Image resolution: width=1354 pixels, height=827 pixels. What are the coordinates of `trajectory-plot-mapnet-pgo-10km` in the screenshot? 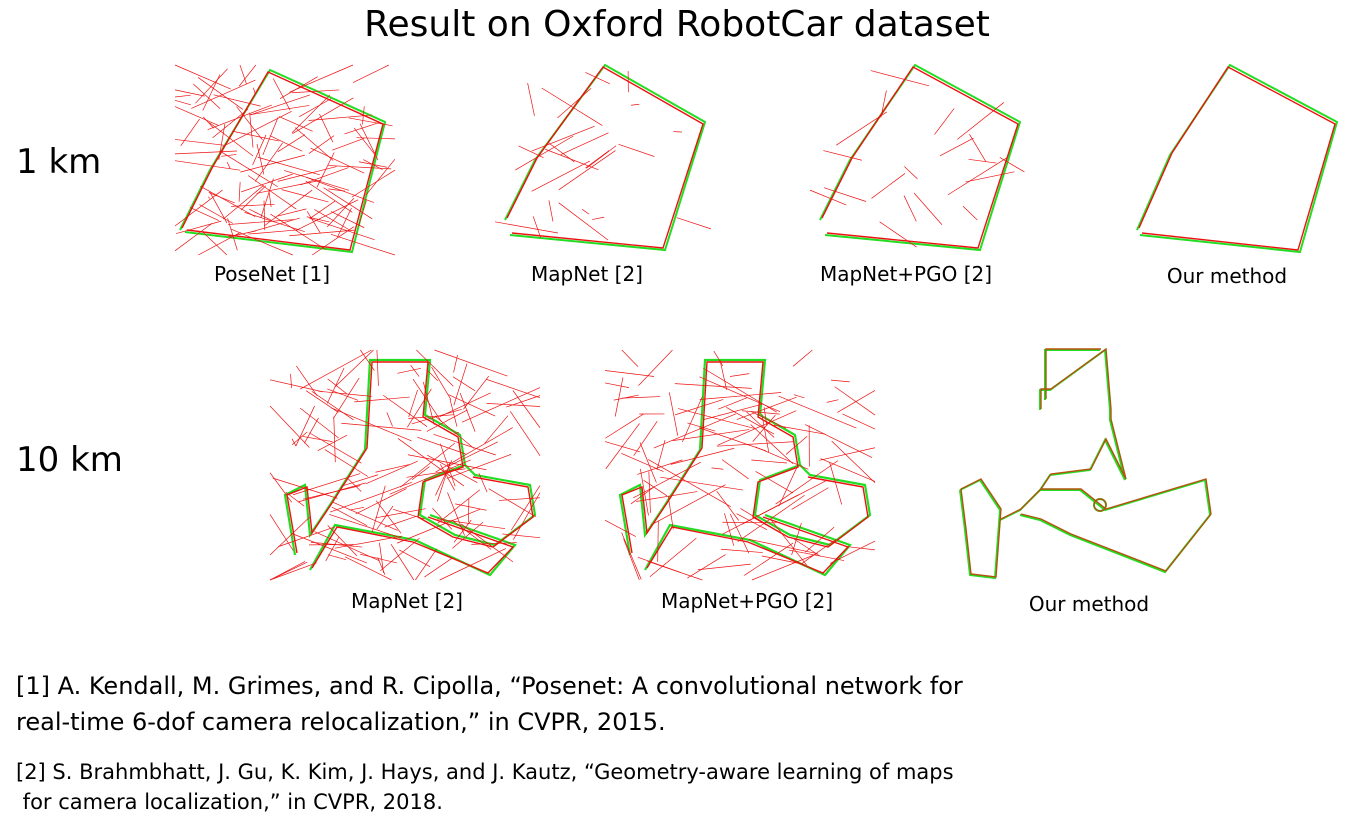 It's located at (740, 465).